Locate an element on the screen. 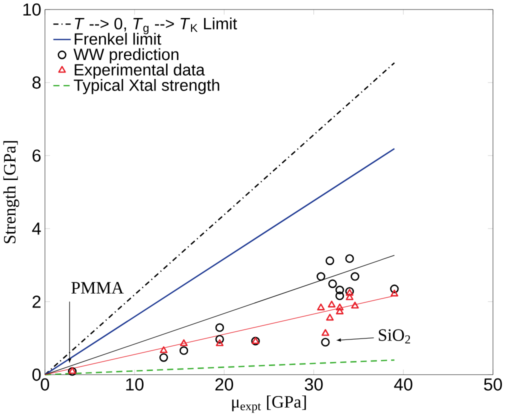 Image resolution: width=506 pixels, height=416 pixels. y-tick-label: 6 is located at coordinates (36, 155).